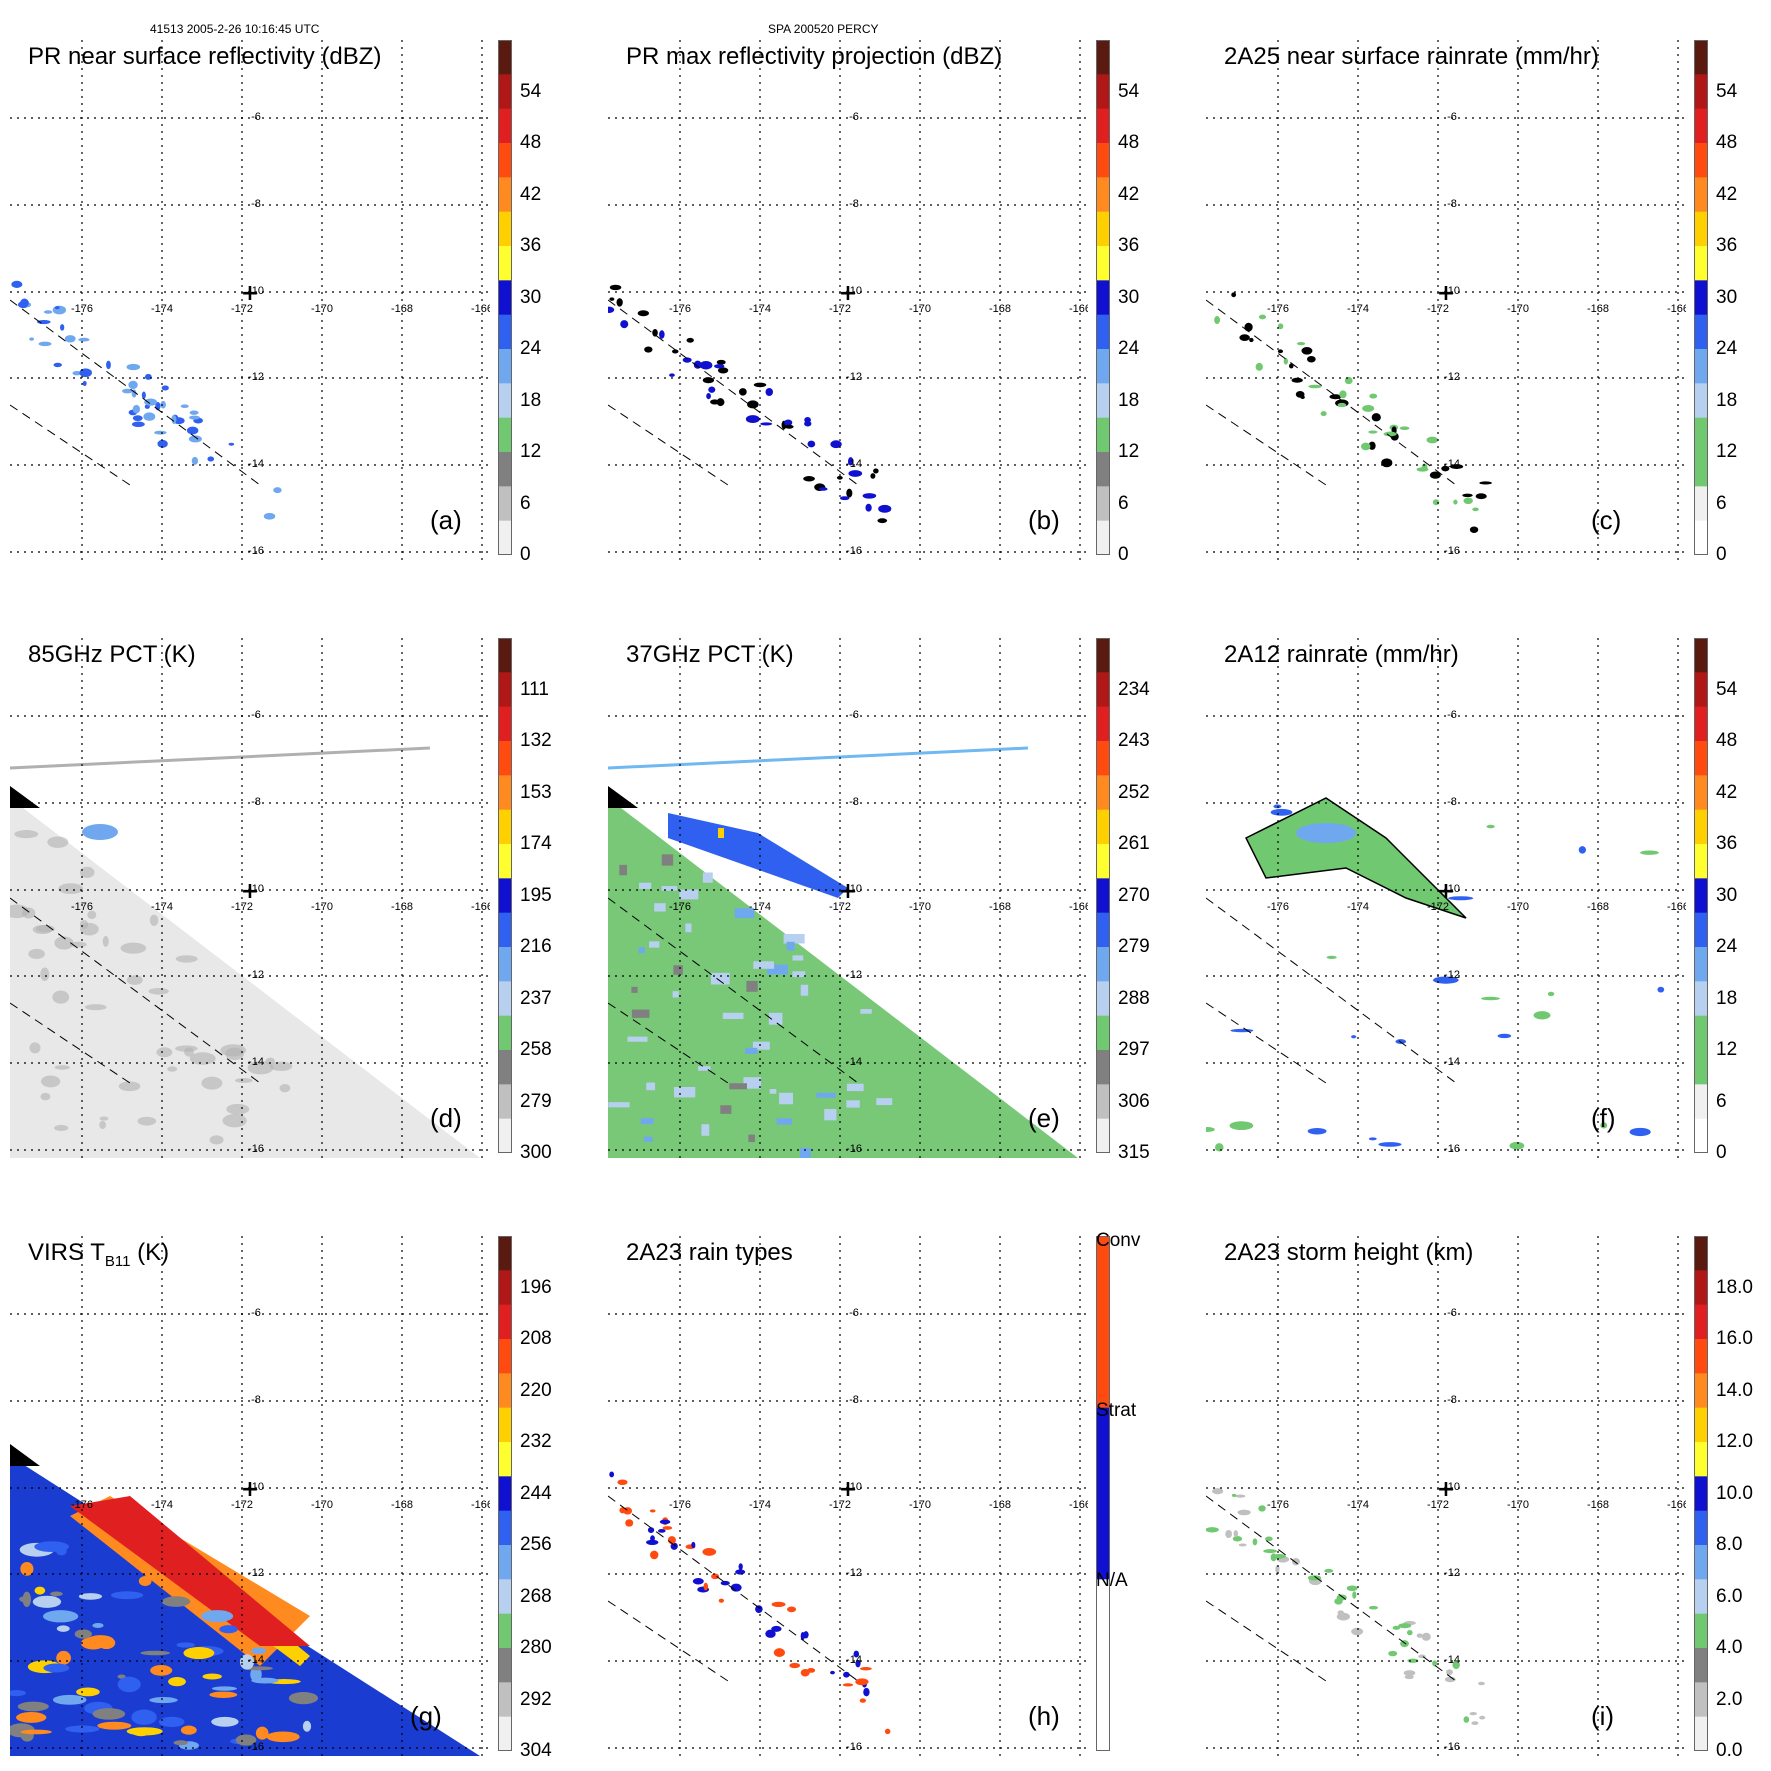 Image resolution: width=1771 pixels, height=1771 pixels. Describe the element at coordinates (536, 1152) in the screenshot. I see `colorbar-tick: 300` at that location.